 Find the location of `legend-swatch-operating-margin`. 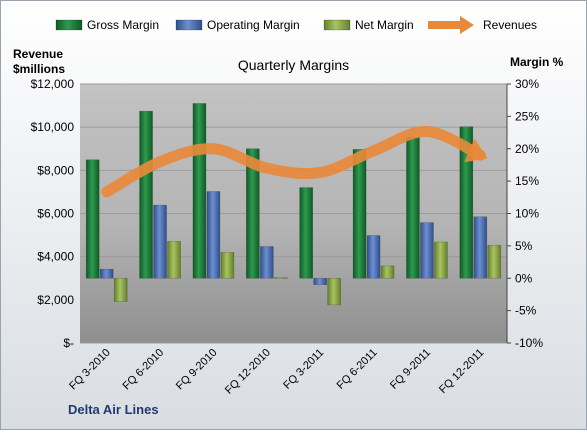

legend-swatch-operating-margin is located at coordinates (189, 25).